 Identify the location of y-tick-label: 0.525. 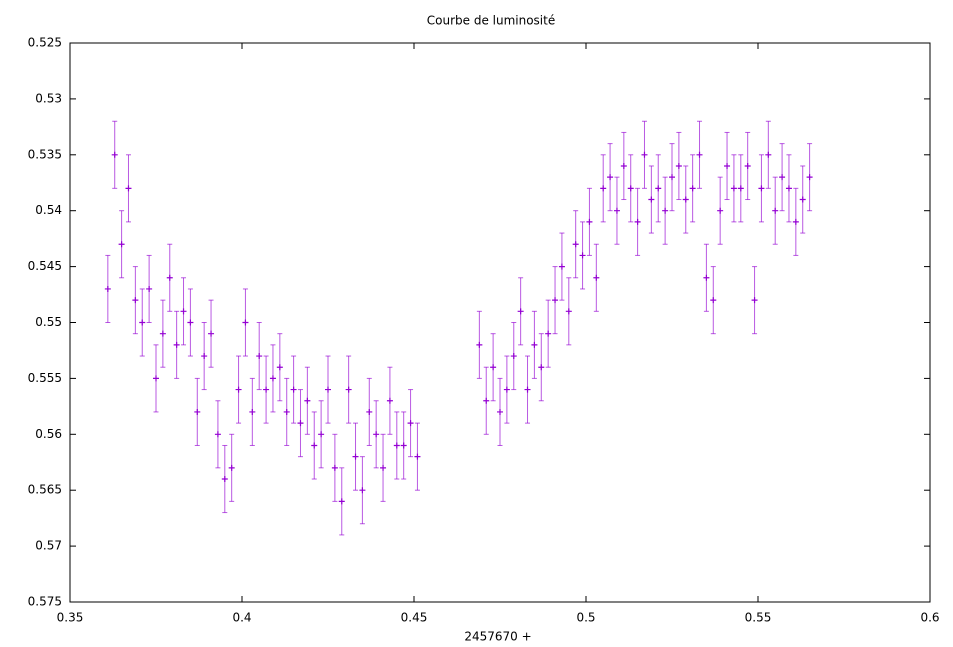
(45, 43).